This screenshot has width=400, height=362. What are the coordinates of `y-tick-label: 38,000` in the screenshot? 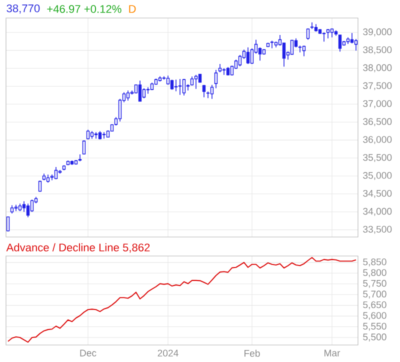 It's located at (377, 68).